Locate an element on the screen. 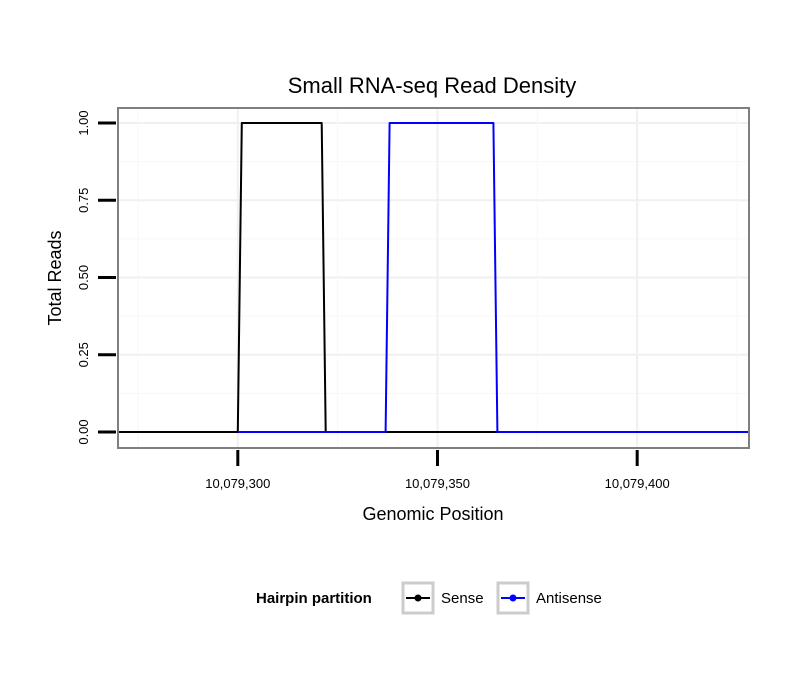 This screenshot has width=810, height=690. y-tick-label: 0.00 is located at coordinates (83, 431).